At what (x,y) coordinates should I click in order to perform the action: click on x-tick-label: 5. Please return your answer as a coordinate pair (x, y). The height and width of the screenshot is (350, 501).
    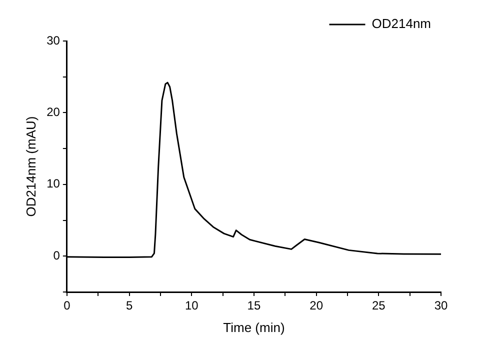
    Looking at the image, I should click on (129, 305).